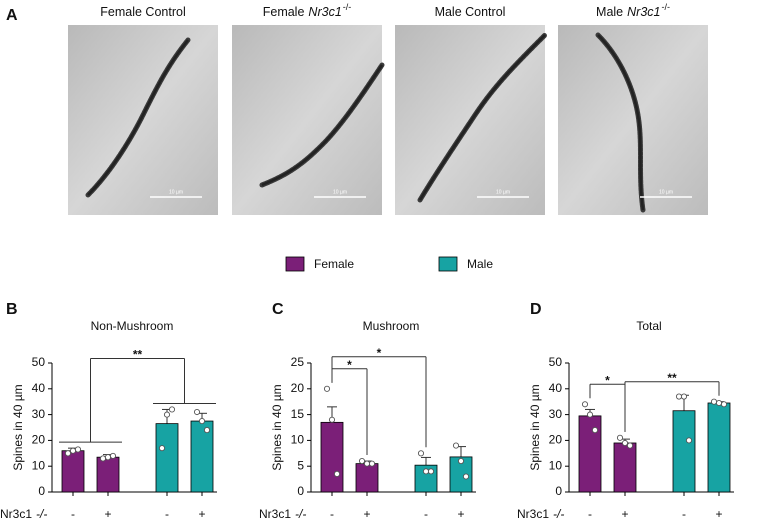  Describe the element at coordinates (391, 326) in the screenshot. I see `chart-title: Mushroom` at that location.